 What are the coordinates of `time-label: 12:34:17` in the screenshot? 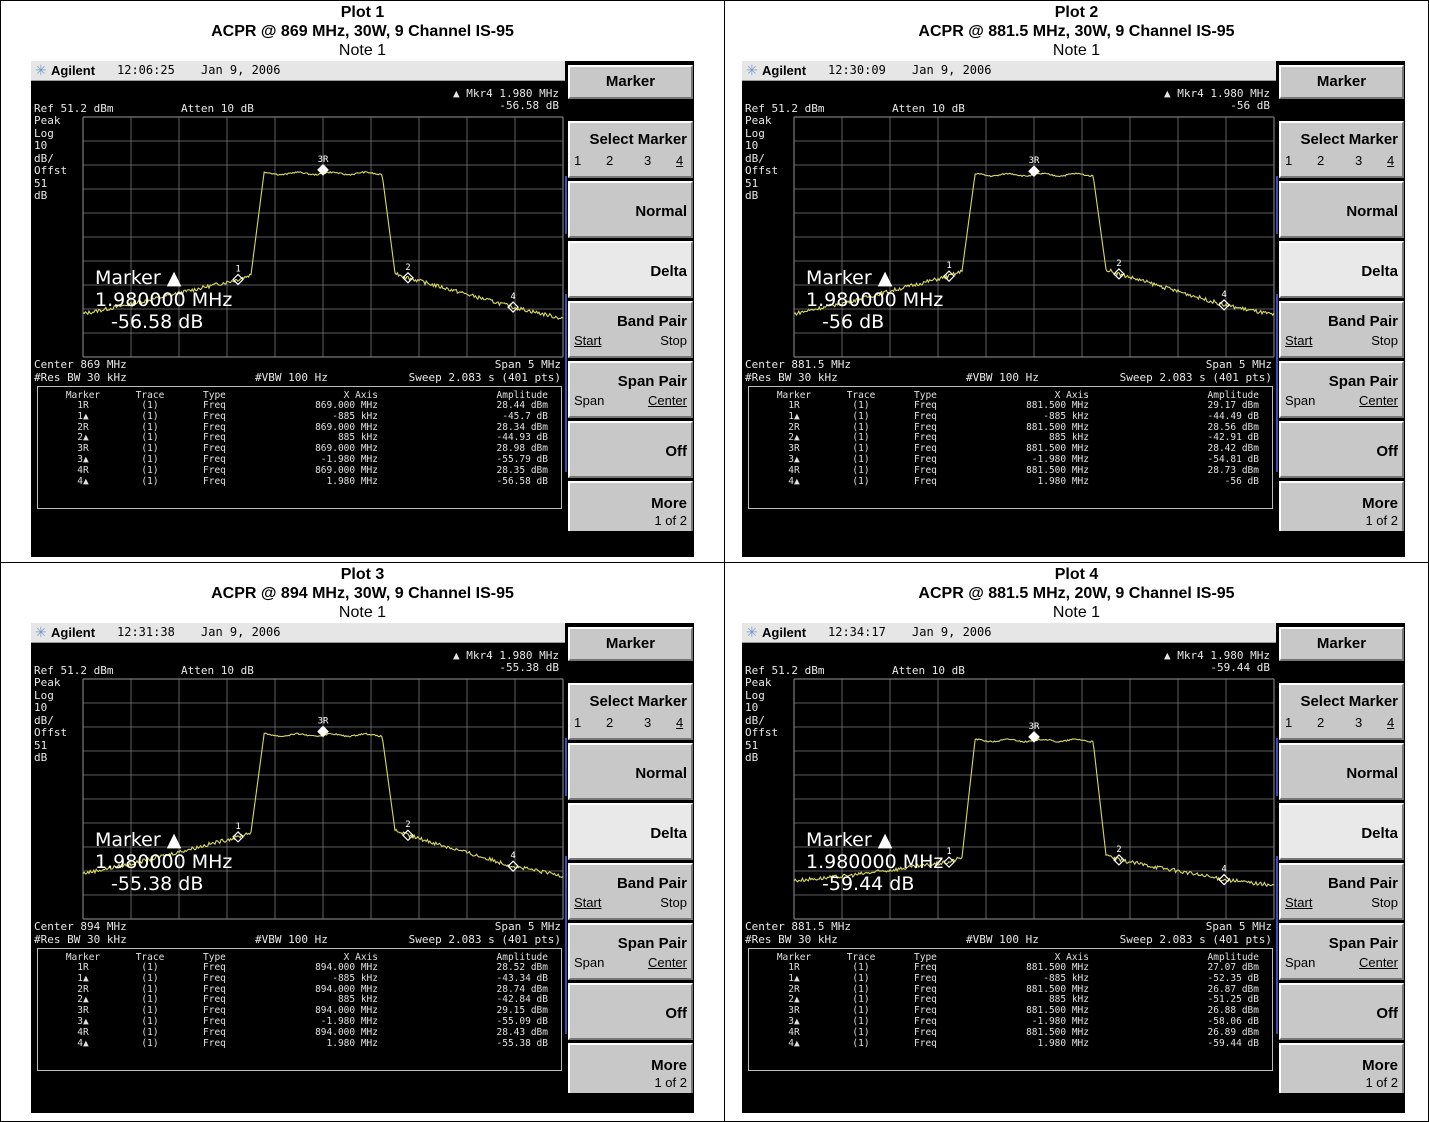 It's located at (857, 632).